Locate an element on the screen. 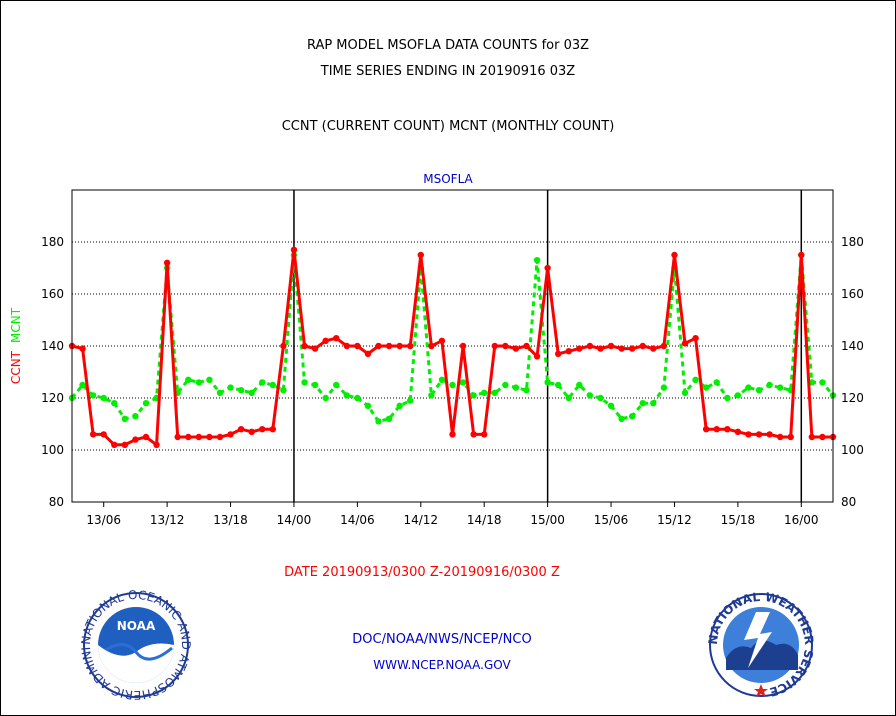 This screenshot has height=716, width=896. x-tick-label: 13/06 is located at coordinates (103, 520).